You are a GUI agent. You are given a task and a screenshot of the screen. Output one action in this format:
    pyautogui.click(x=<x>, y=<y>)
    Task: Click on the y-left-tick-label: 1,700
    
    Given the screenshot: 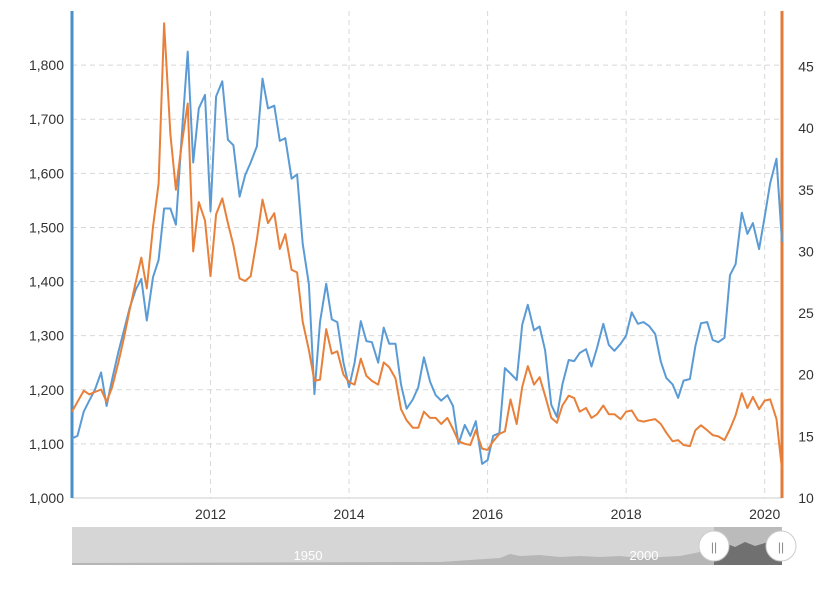 What is the action you would take?
    pyautogui.click(x=46, y=119)
    